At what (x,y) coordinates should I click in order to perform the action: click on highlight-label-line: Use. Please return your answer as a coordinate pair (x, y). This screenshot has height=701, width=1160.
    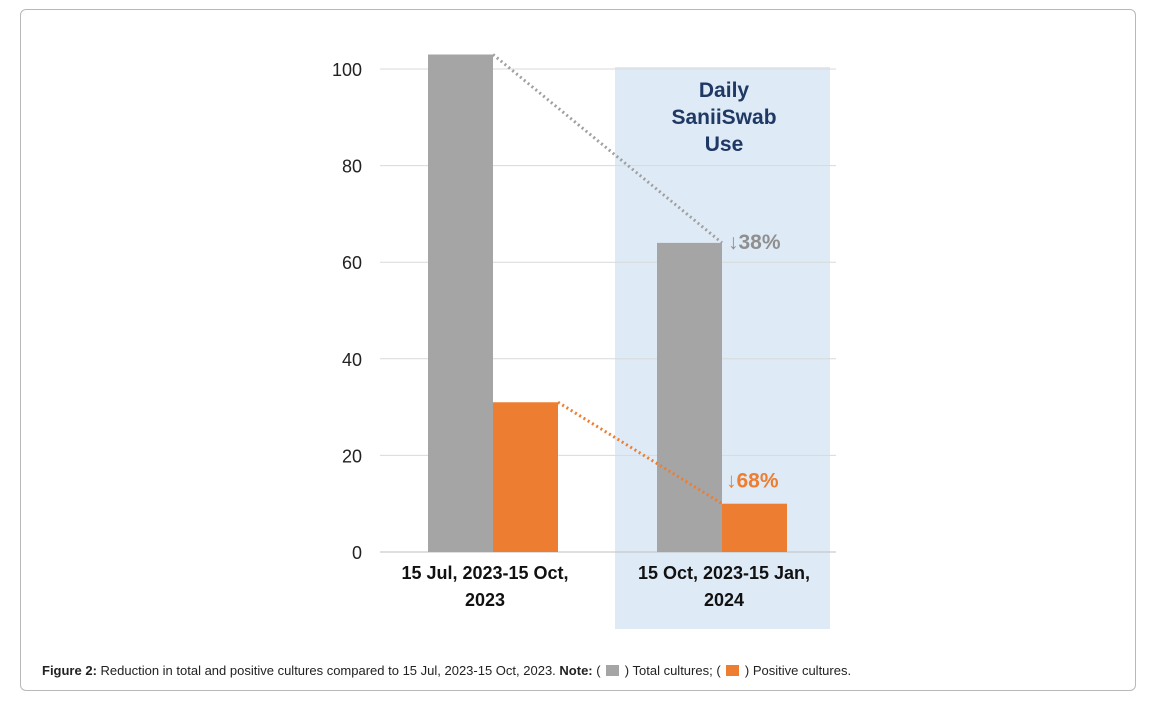
    Looking at the image, I should click on (724, 144).